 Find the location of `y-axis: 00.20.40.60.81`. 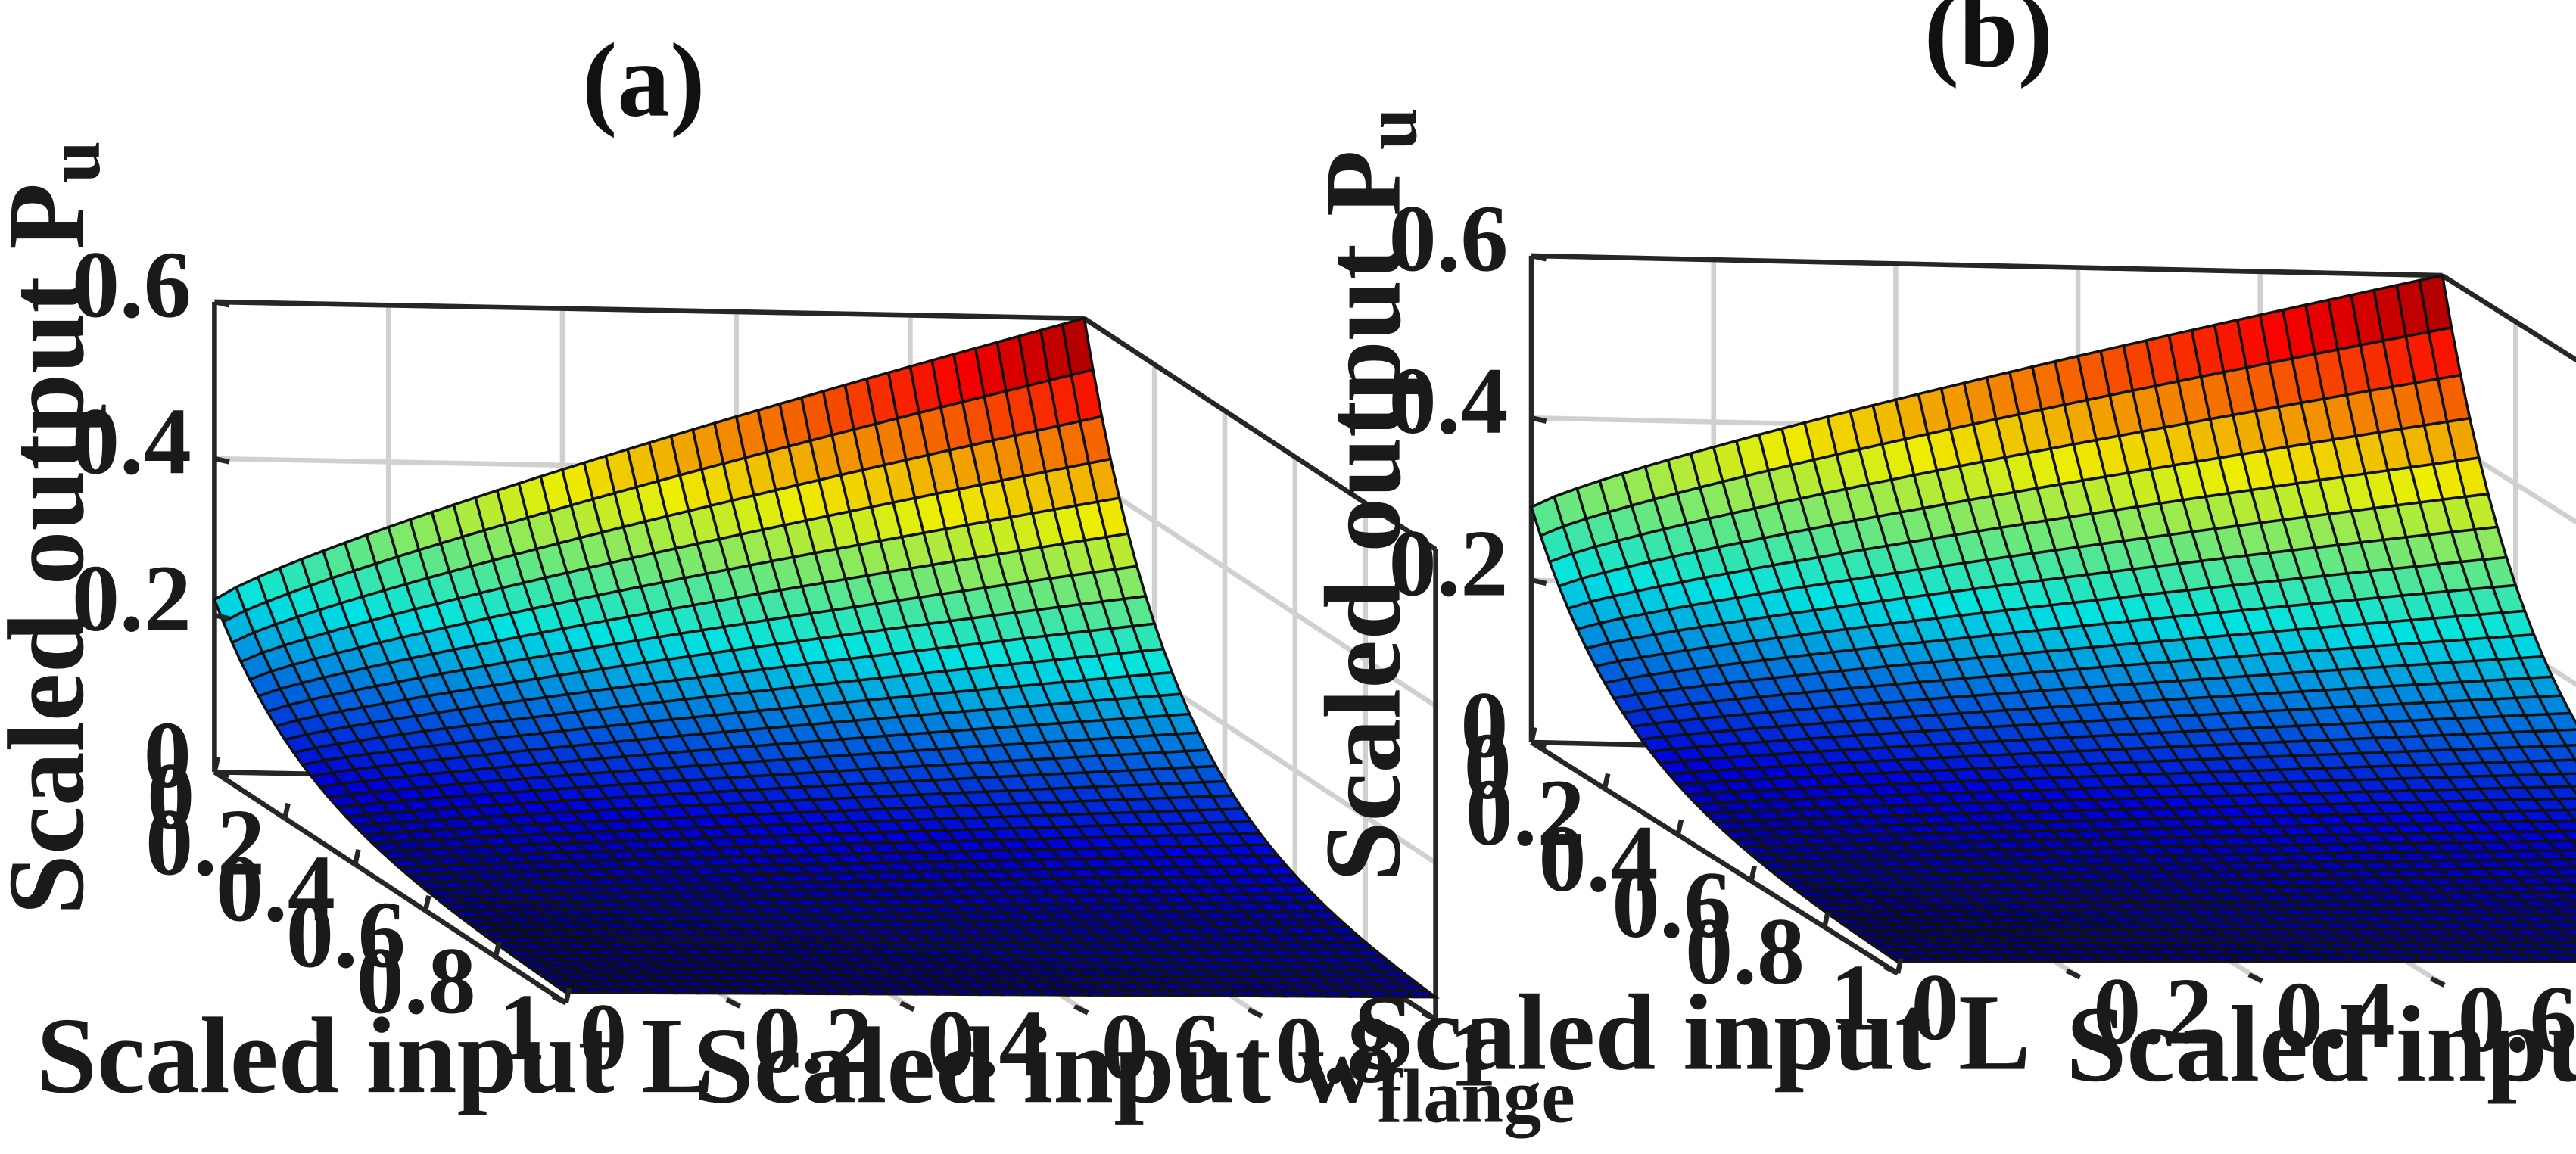

y-axis: 00.20.40.60.81 is located at coordinates (2229, 1013).